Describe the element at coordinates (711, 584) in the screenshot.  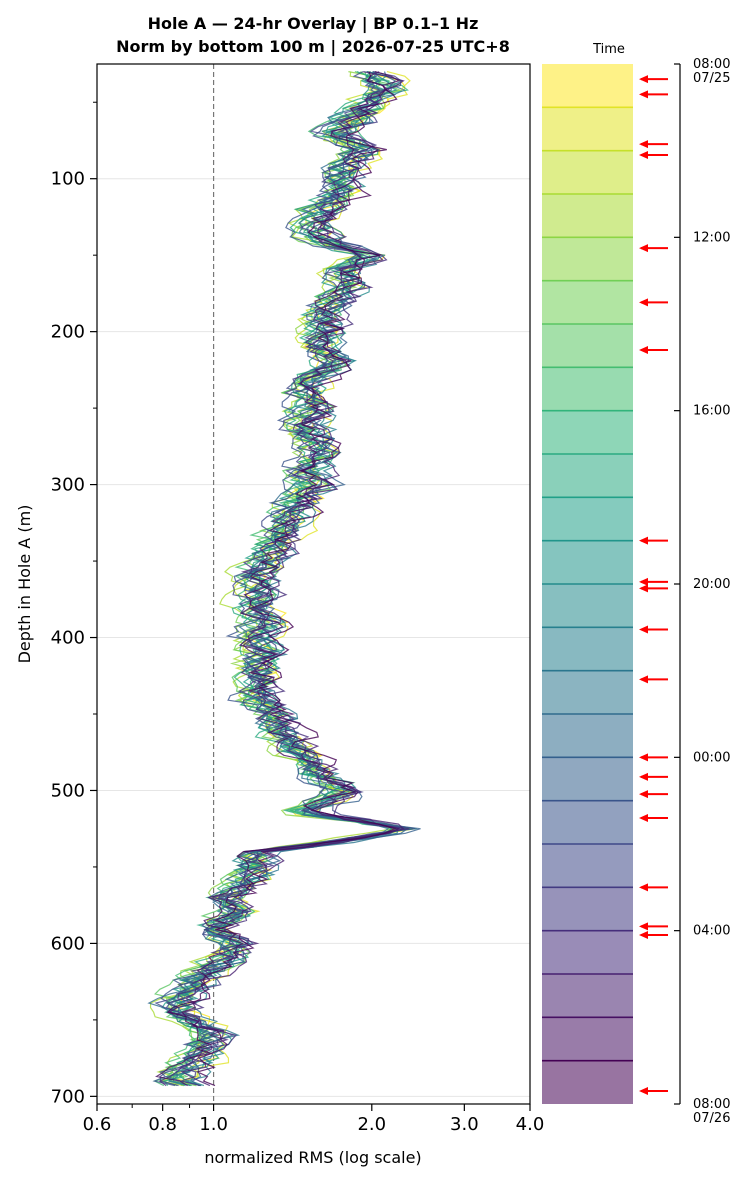
I see `colorbar-tick-label: 20:00` at that location.